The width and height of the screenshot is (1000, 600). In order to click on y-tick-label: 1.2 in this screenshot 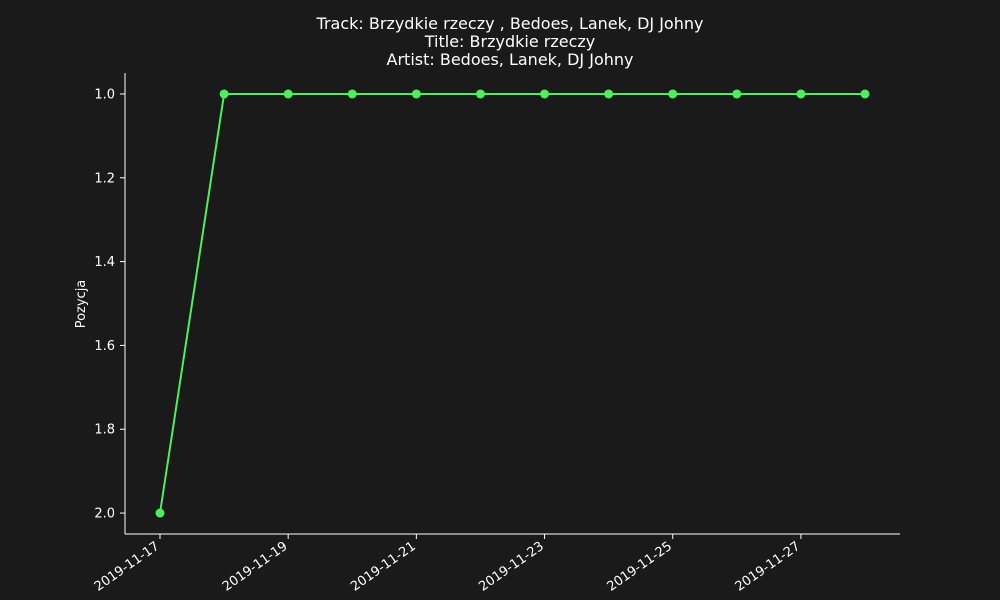, I will do `click(104, 178)`.